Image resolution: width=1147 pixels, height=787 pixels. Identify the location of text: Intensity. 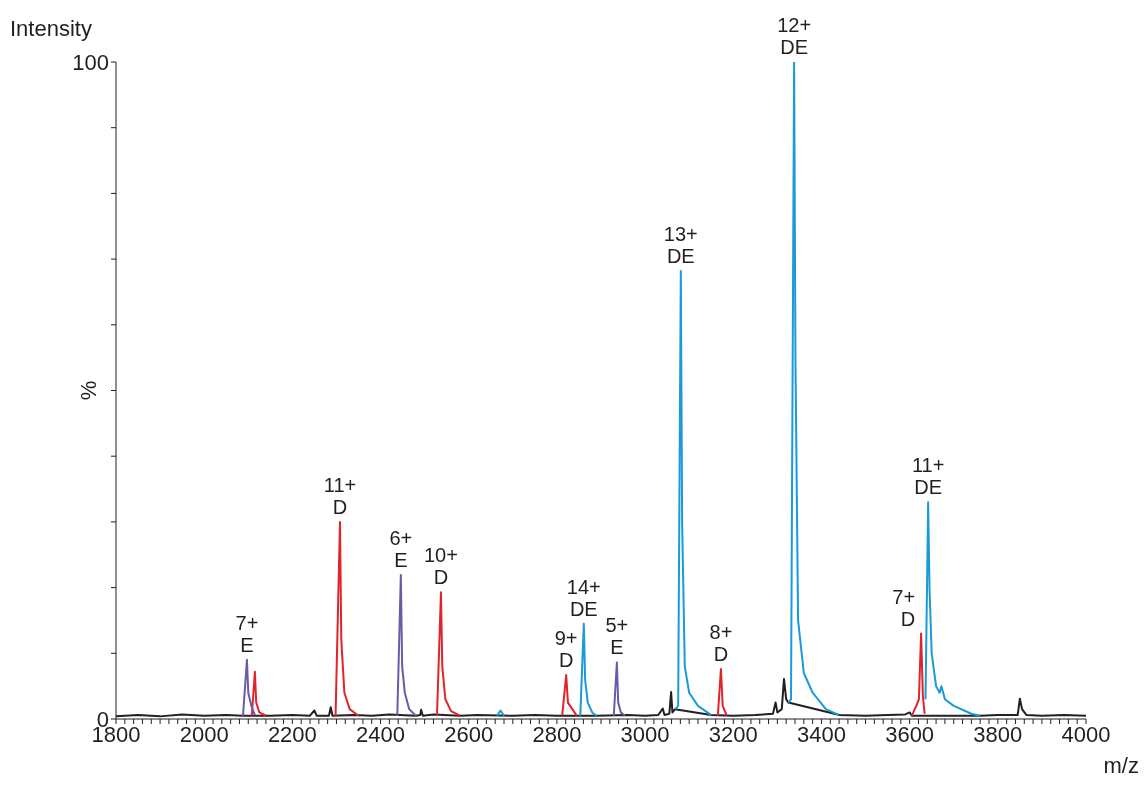
(51, 29).